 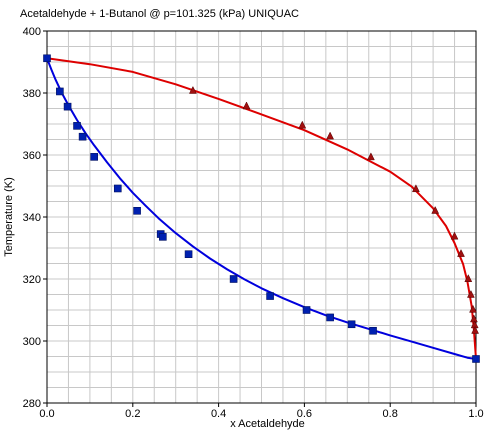 I want to click on y-tick-label: 280, so click(x=32, y=404).